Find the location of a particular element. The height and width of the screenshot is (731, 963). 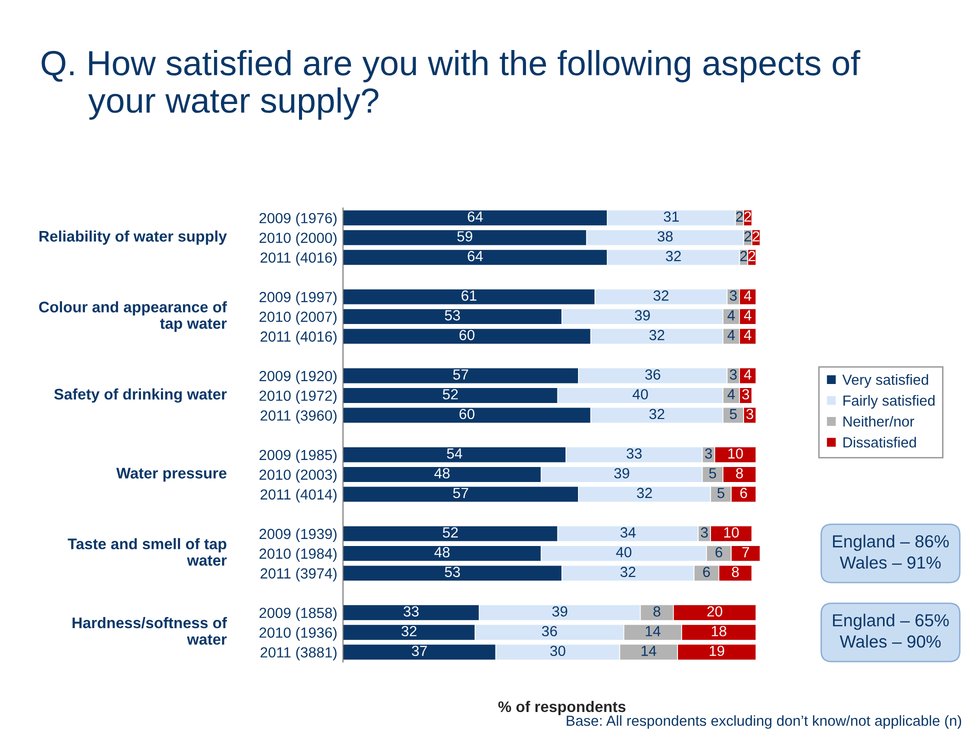

data-label: 61 is located at coordinates (469, 295).